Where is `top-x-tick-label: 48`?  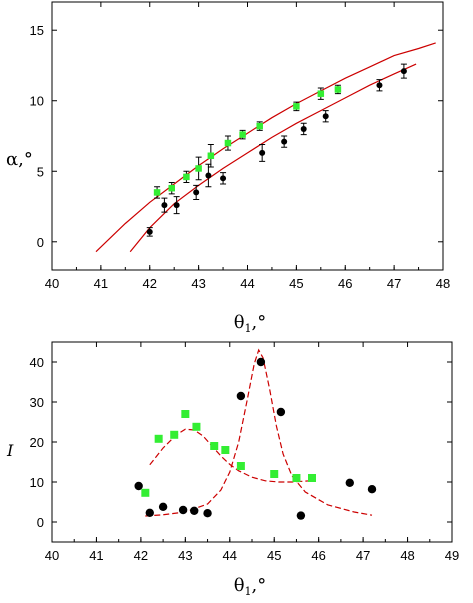 top-x-tick-label: 48 is located at coordinates (443, 283).